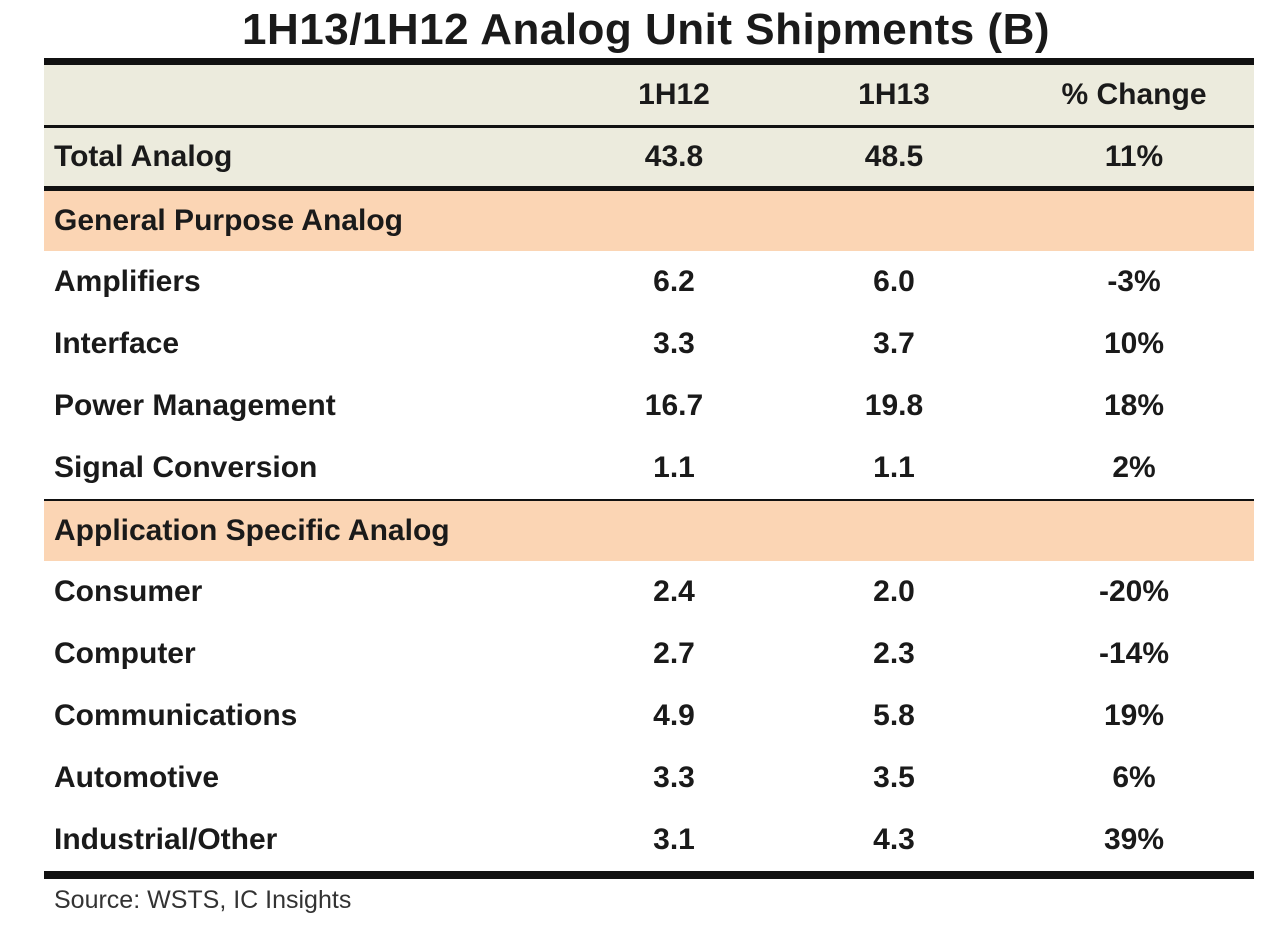 The image size is (1280, 930). I want to click on section-header-row: General Purpose Analog, so click(649, 219).